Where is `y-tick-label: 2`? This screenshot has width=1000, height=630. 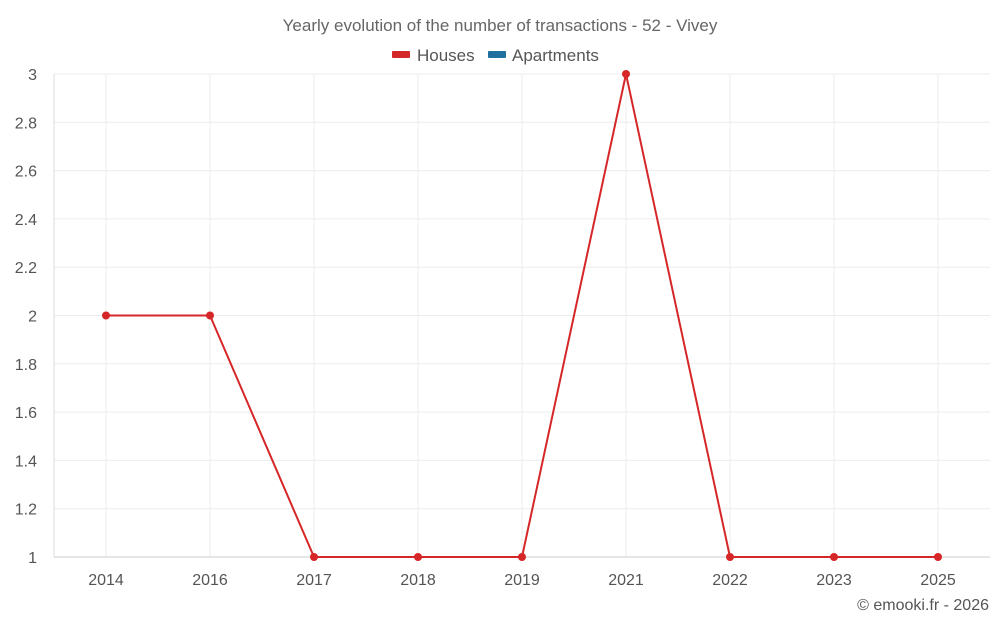
y-tick-label: 2 is located at coordinates (32, 317).